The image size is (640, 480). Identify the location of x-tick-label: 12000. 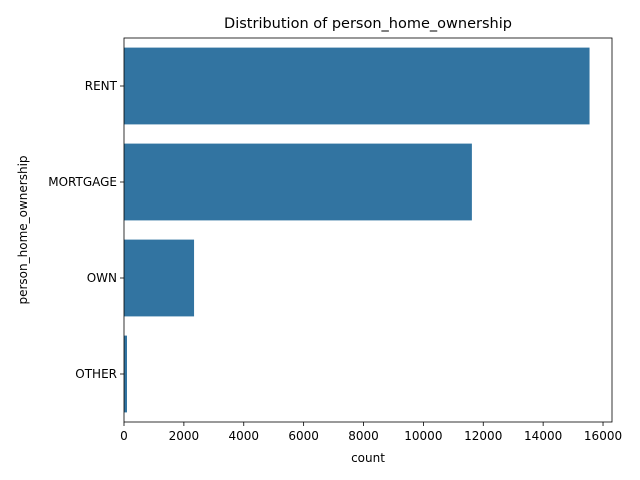
(483, 436).